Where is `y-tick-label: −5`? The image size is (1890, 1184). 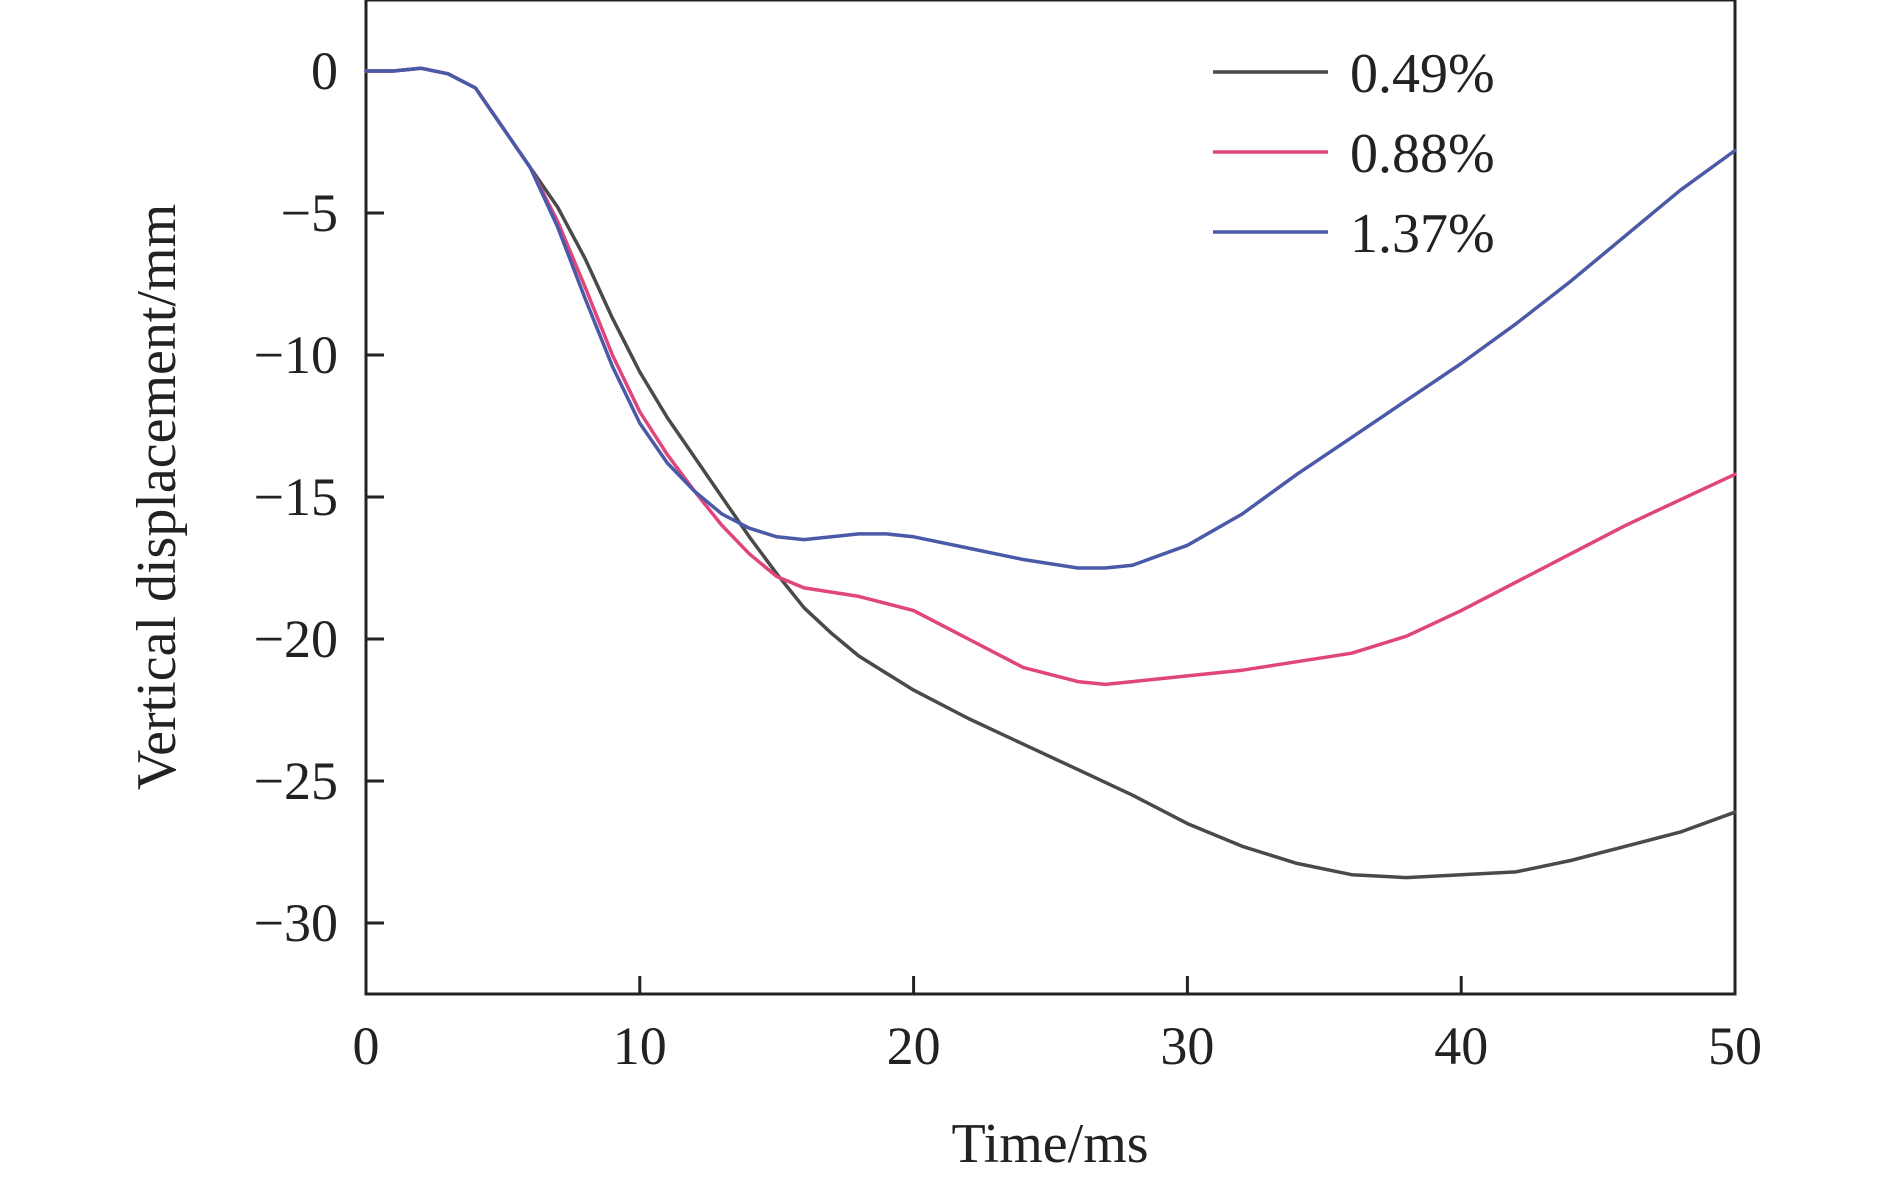 y-tick-label: −5 is located at coordinates (309, 213).